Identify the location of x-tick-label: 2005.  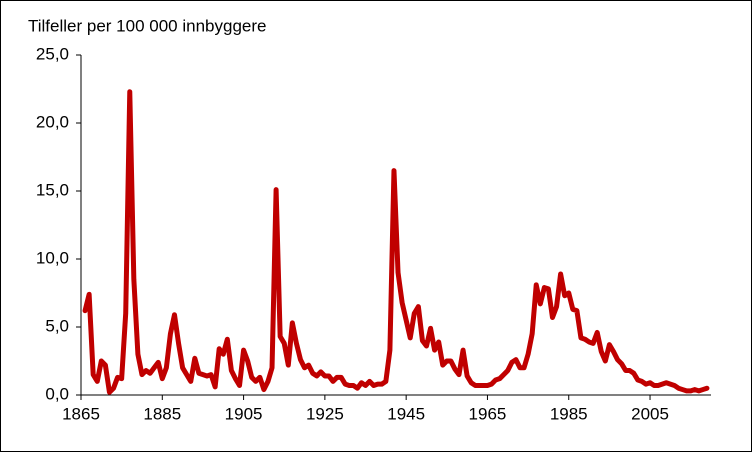
(650, 413).